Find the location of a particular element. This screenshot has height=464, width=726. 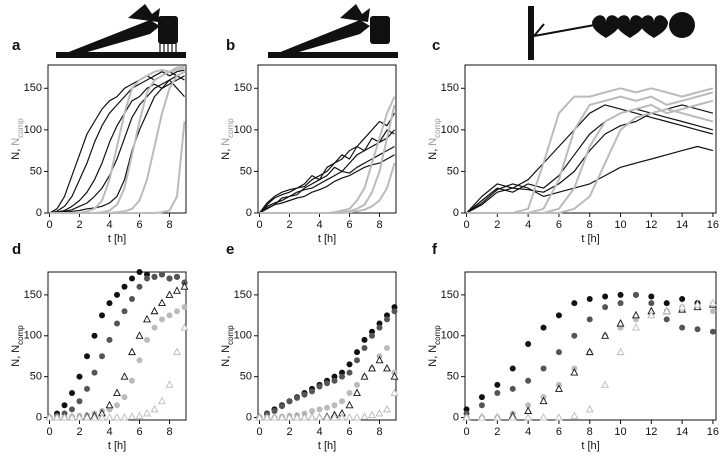

panel-letter: f is located at coordinates (435, 249).